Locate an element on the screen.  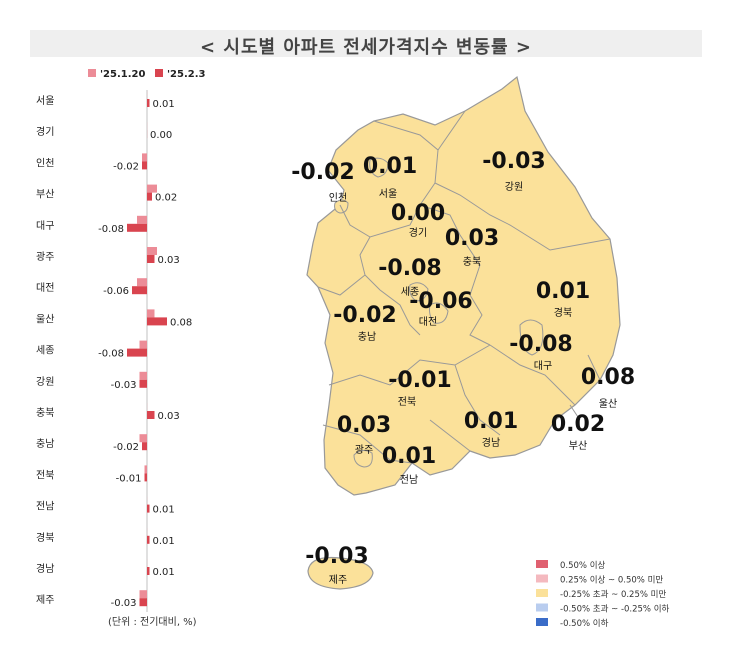
map-legend-label: 0.50% 이상 is located at coordinates (583, 565).